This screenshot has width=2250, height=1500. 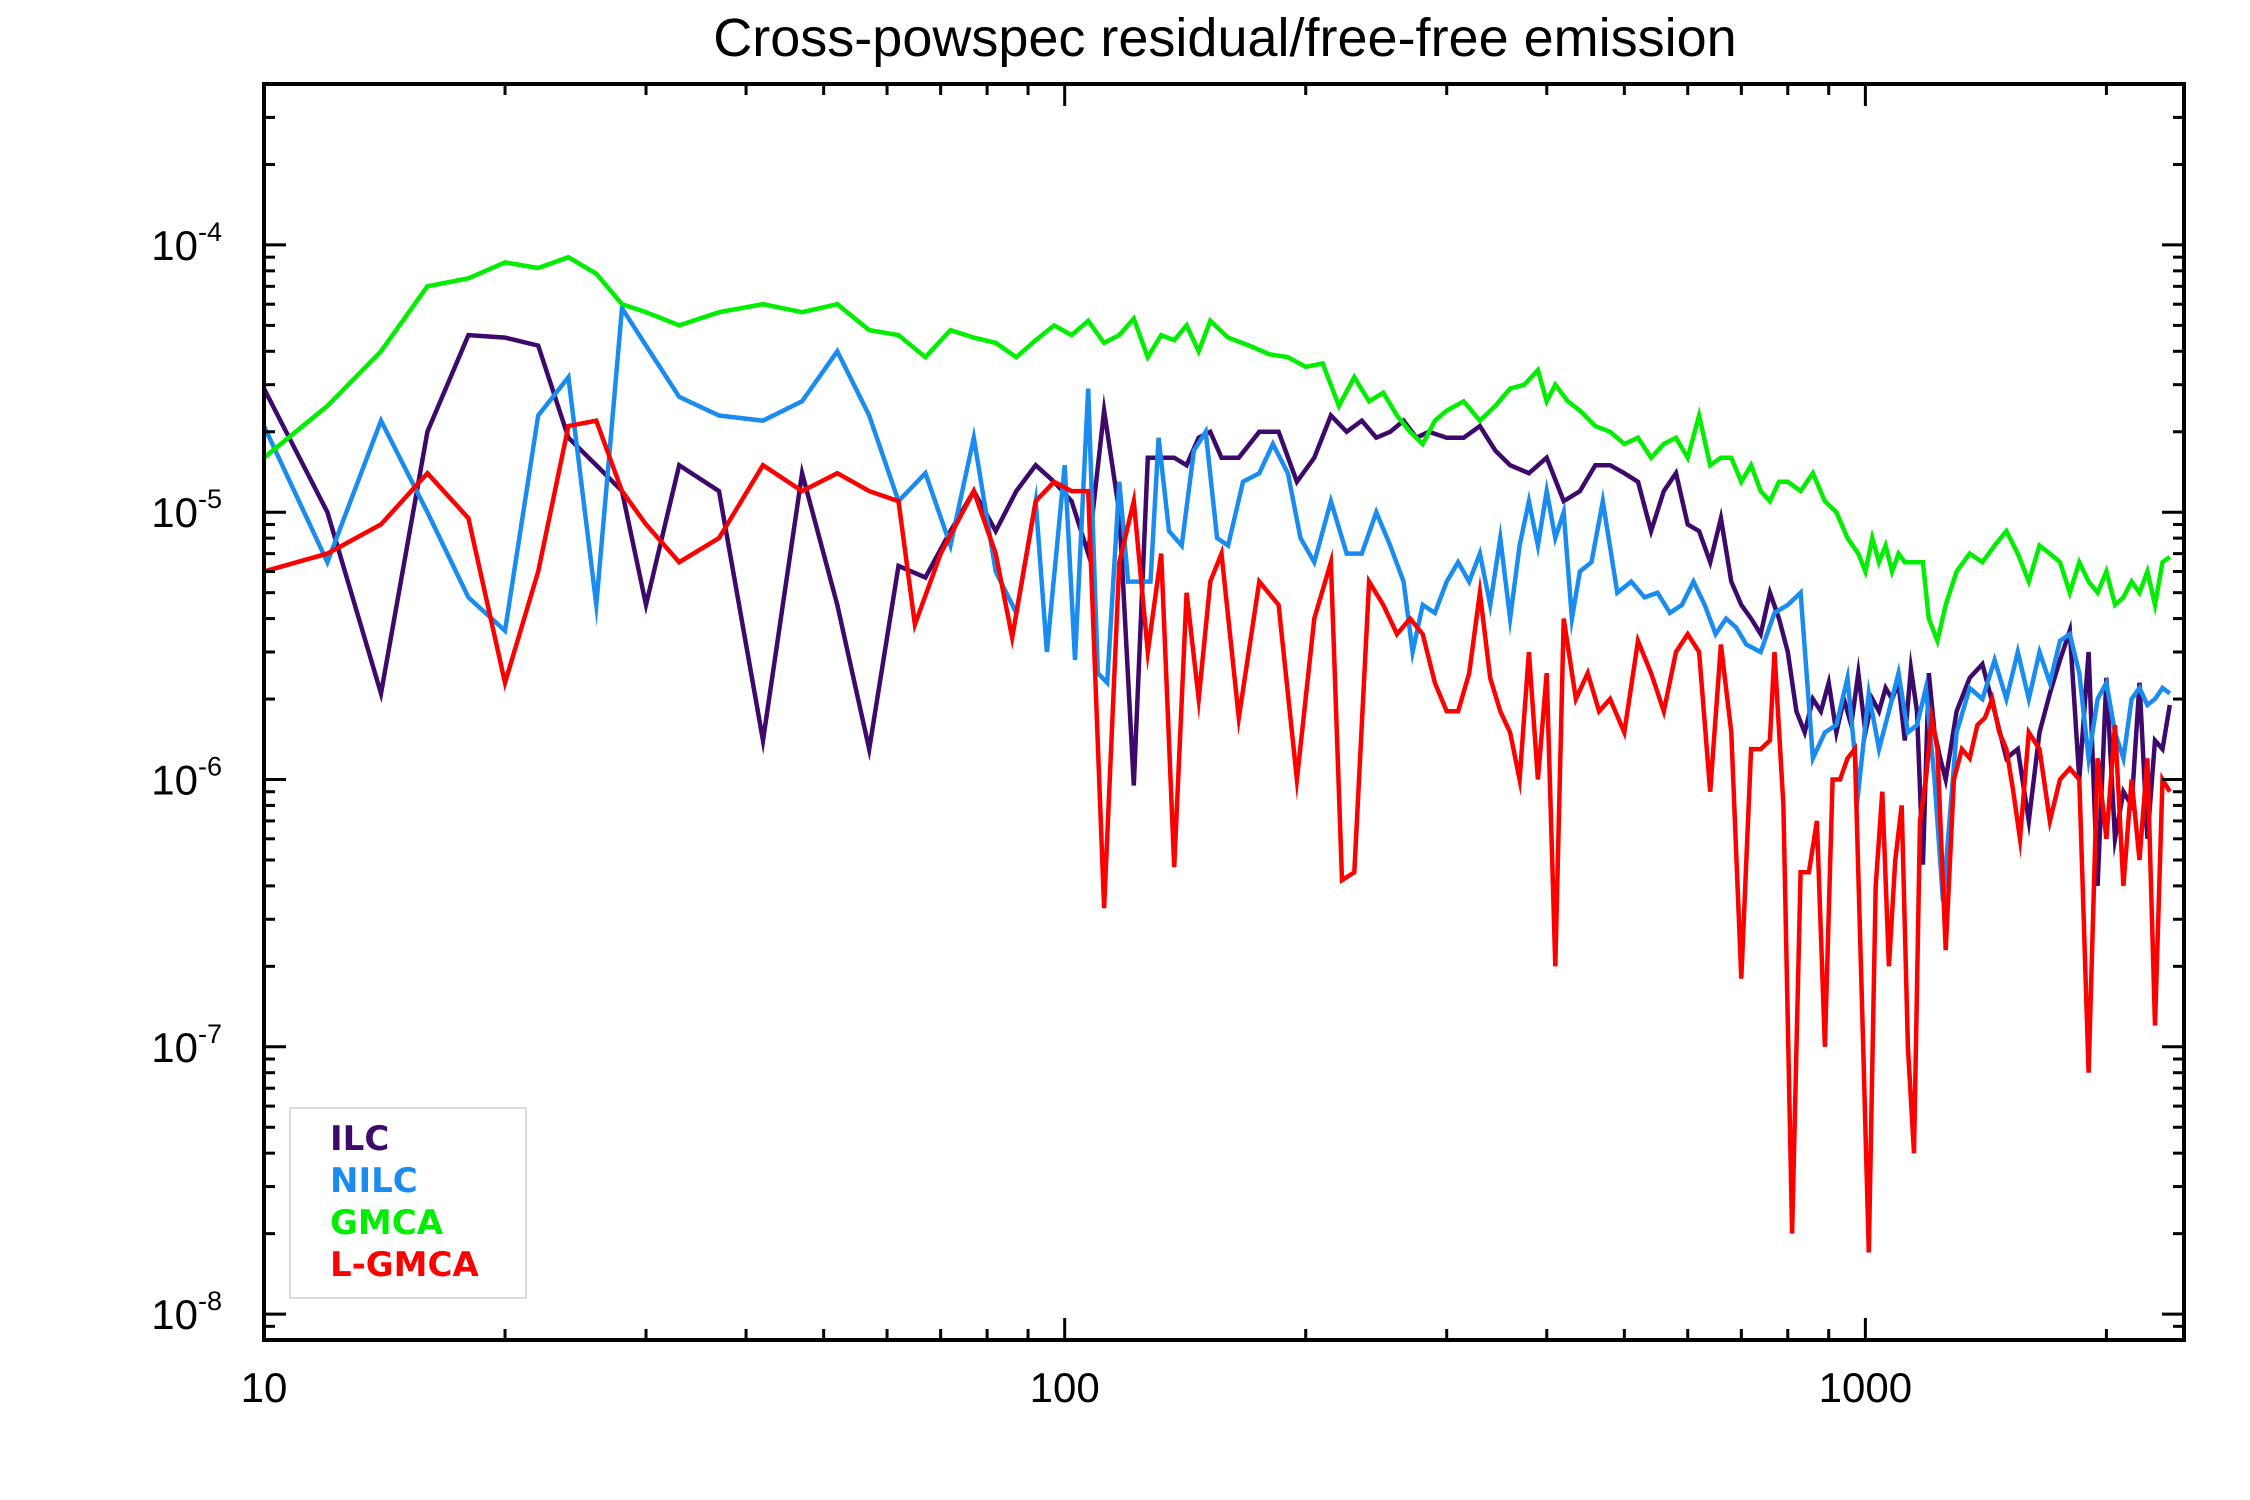 I want to click on y-tick-label-exponent: -4, so click(x=210, y=232).